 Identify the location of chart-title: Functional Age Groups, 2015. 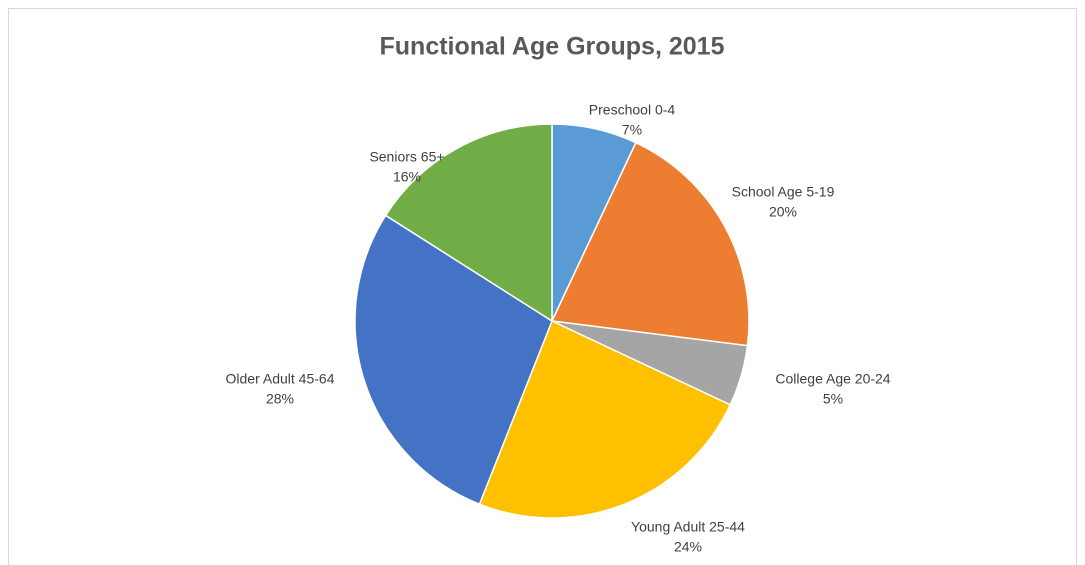
(552, 47).